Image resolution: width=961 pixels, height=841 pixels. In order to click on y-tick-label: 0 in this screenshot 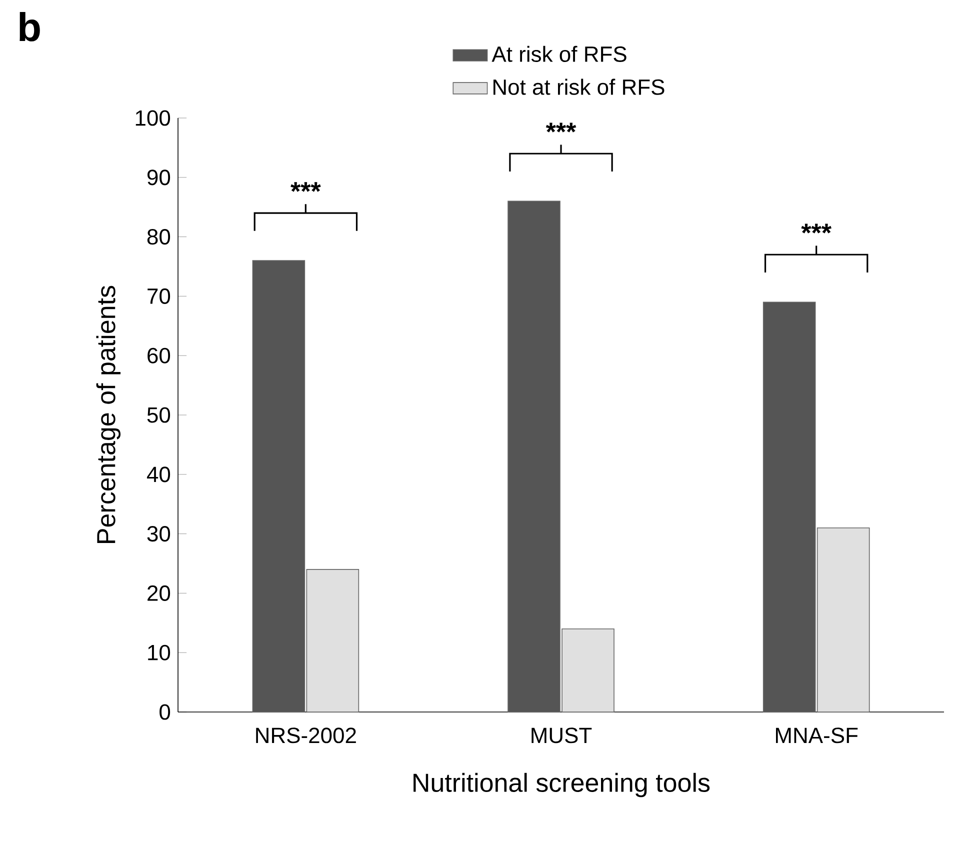, I will do `click(165, 712)`.